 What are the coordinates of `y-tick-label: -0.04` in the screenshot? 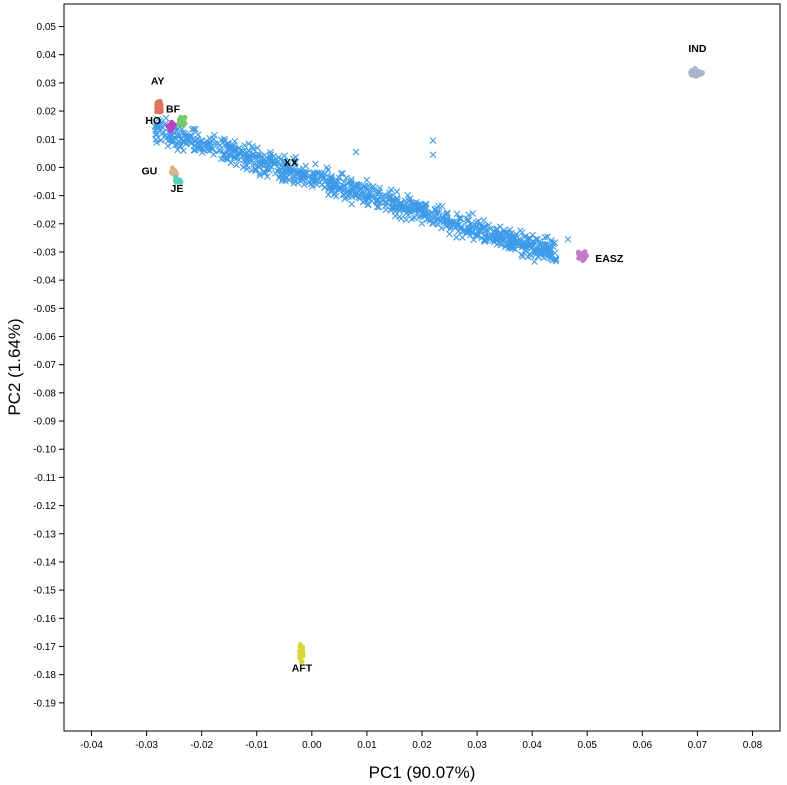 It's located at (44, 281).